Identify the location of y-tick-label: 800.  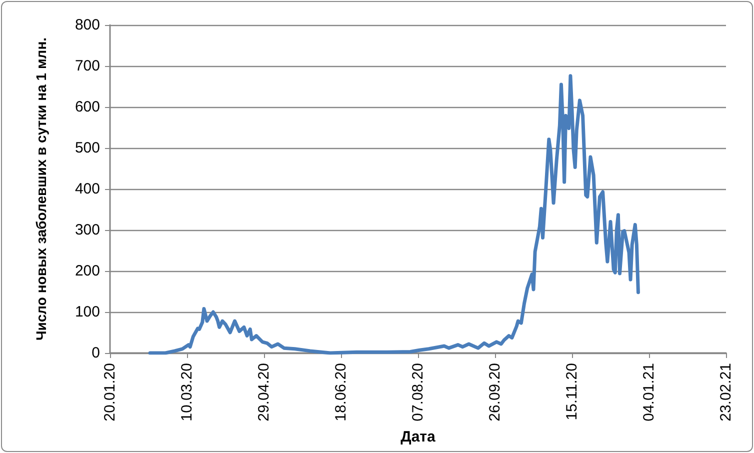
(87, 25).